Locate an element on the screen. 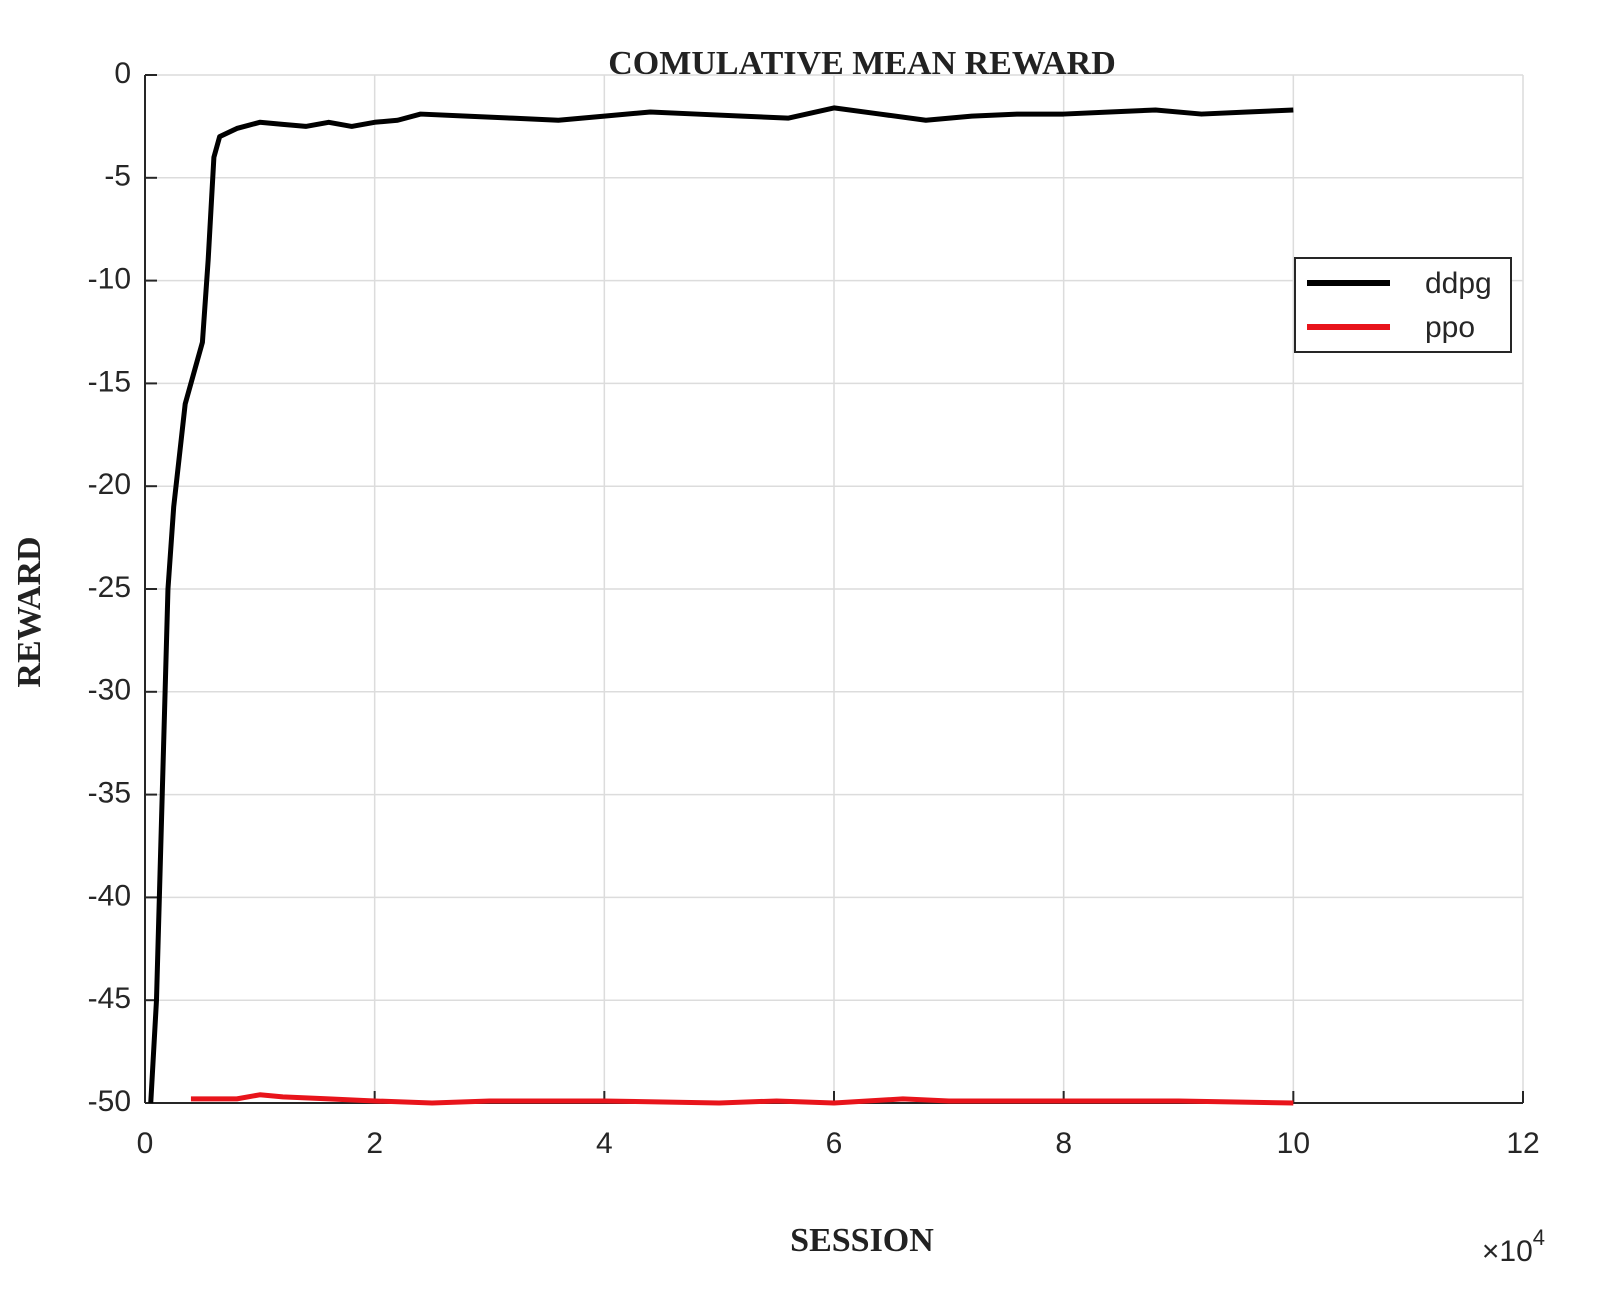 This screenshot has height=1293, width=1619. y-tick-label: -20 is located at coordinates (109, 484).